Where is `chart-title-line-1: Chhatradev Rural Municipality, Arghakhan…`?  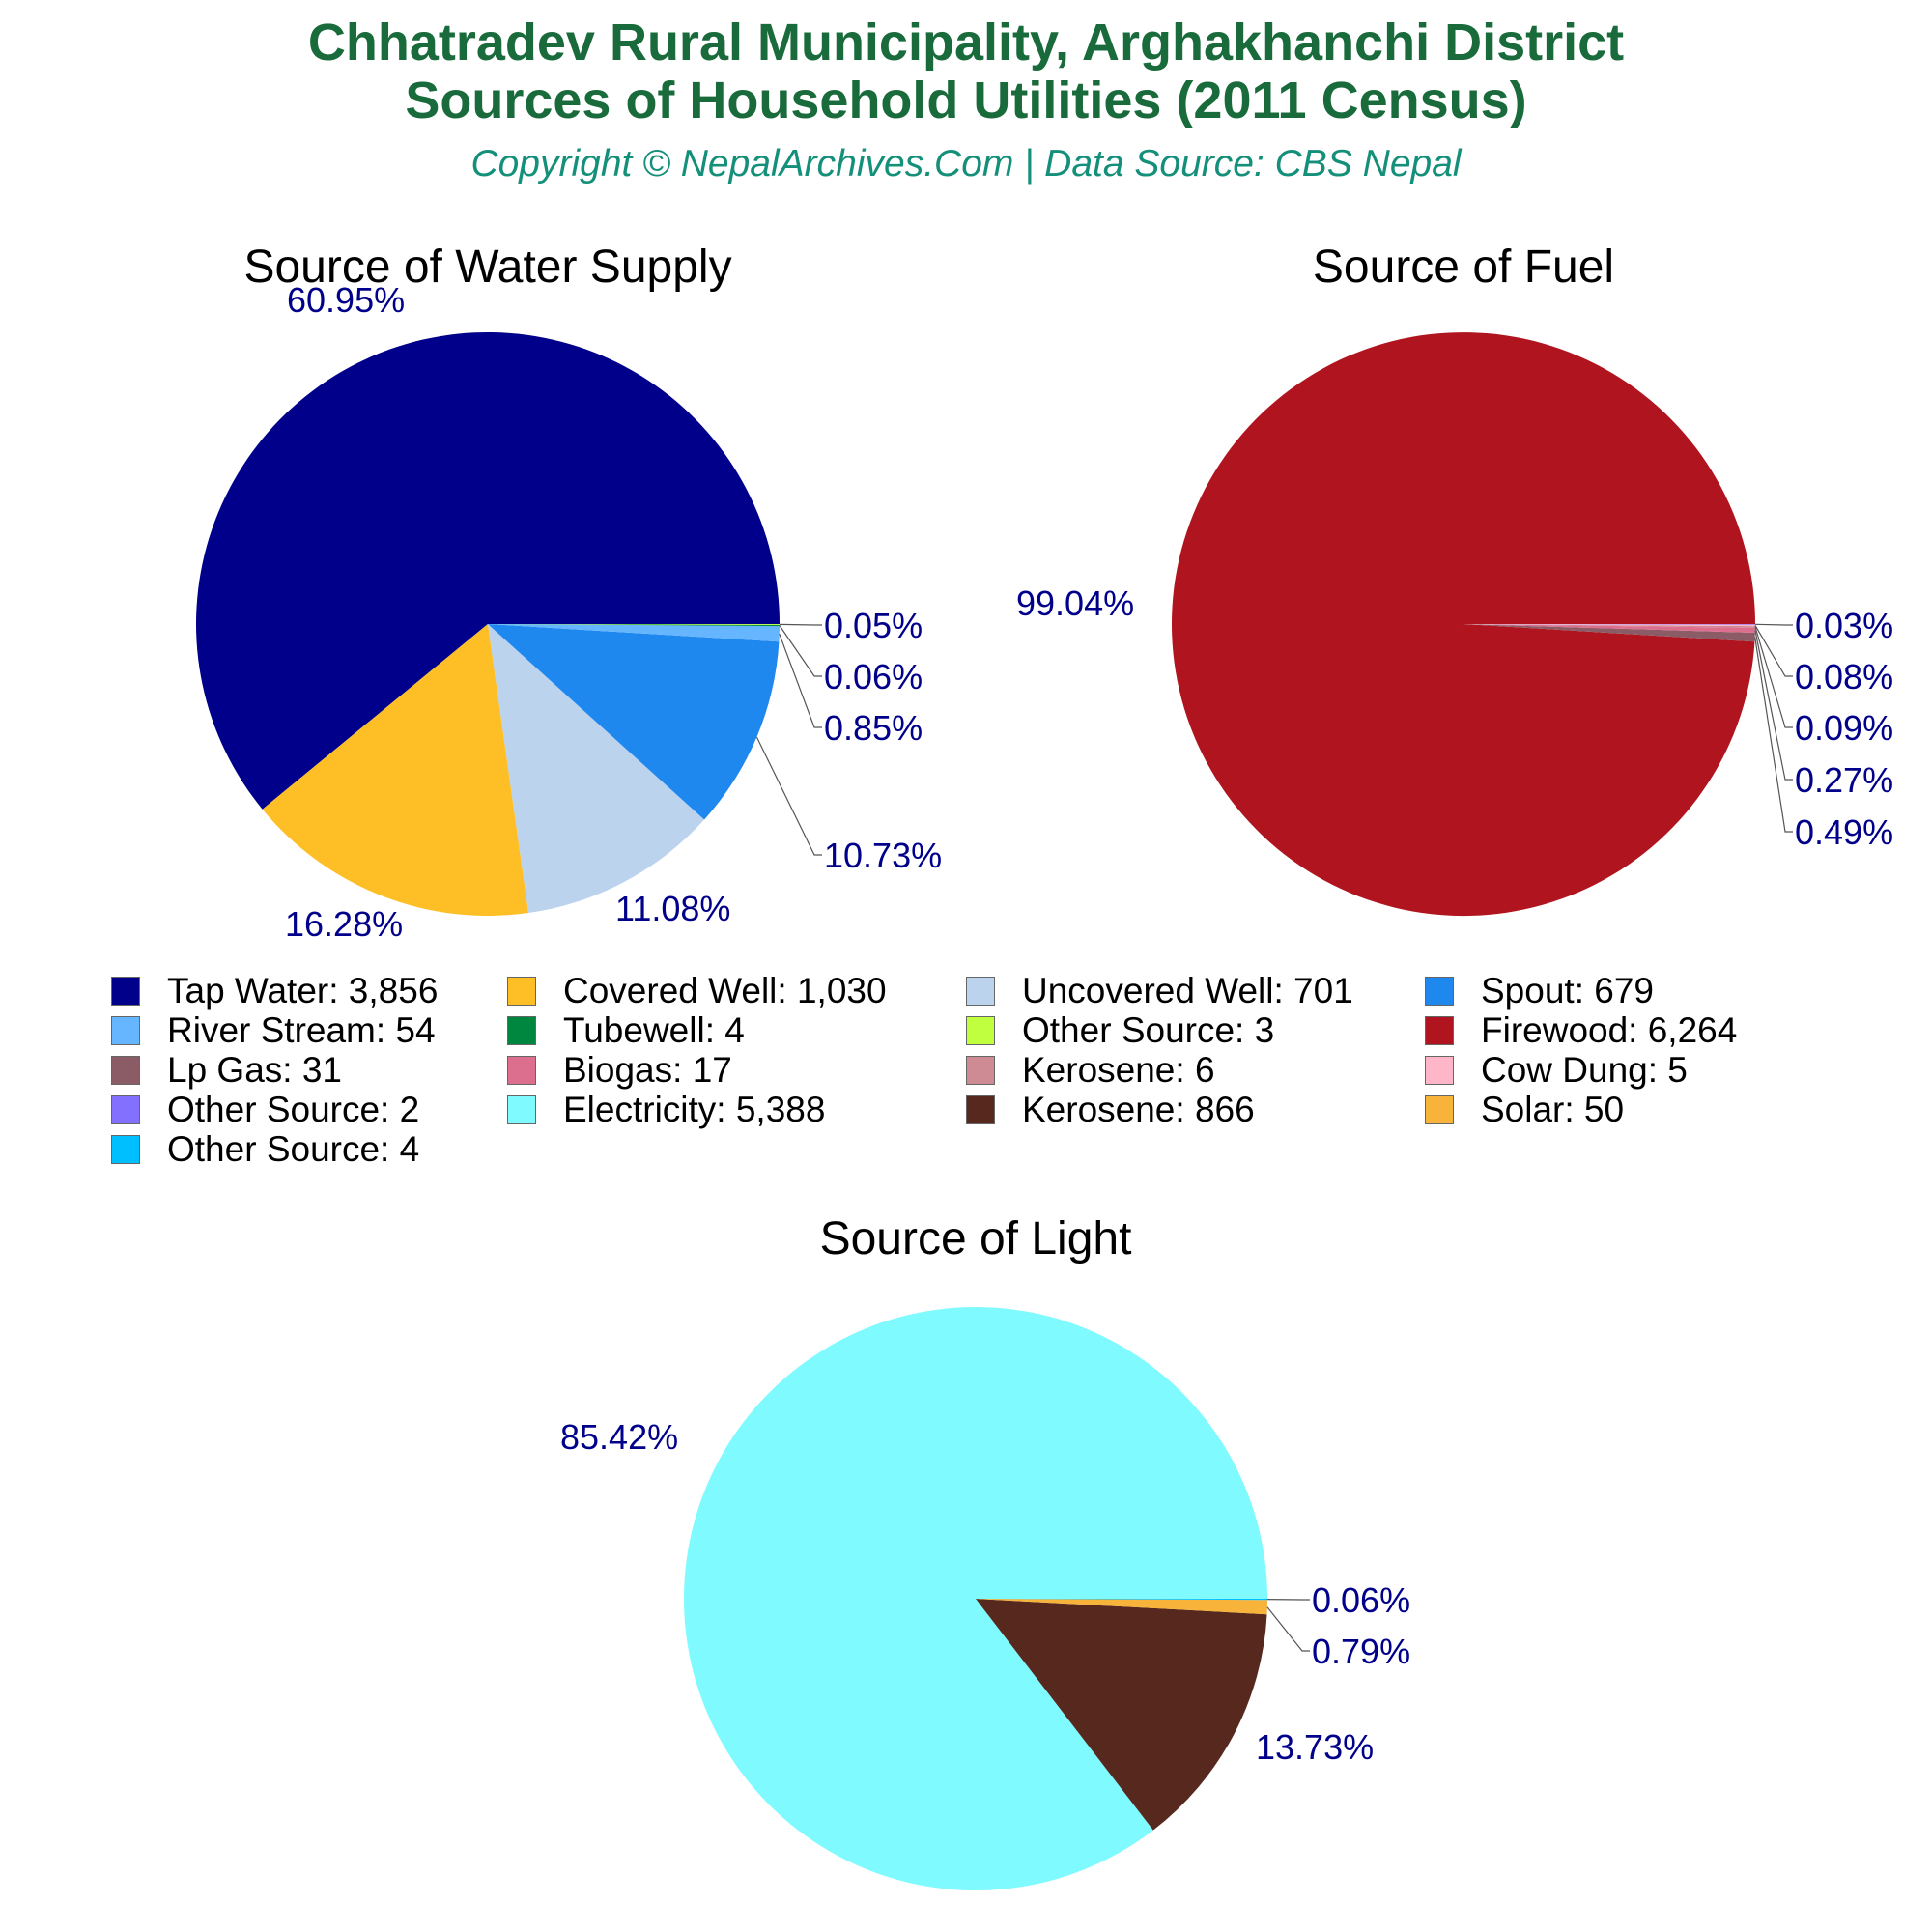
chart-title-line-1: Chhatradev Rural Municipality, Arghakhan… is located at coordinates (966, 42).